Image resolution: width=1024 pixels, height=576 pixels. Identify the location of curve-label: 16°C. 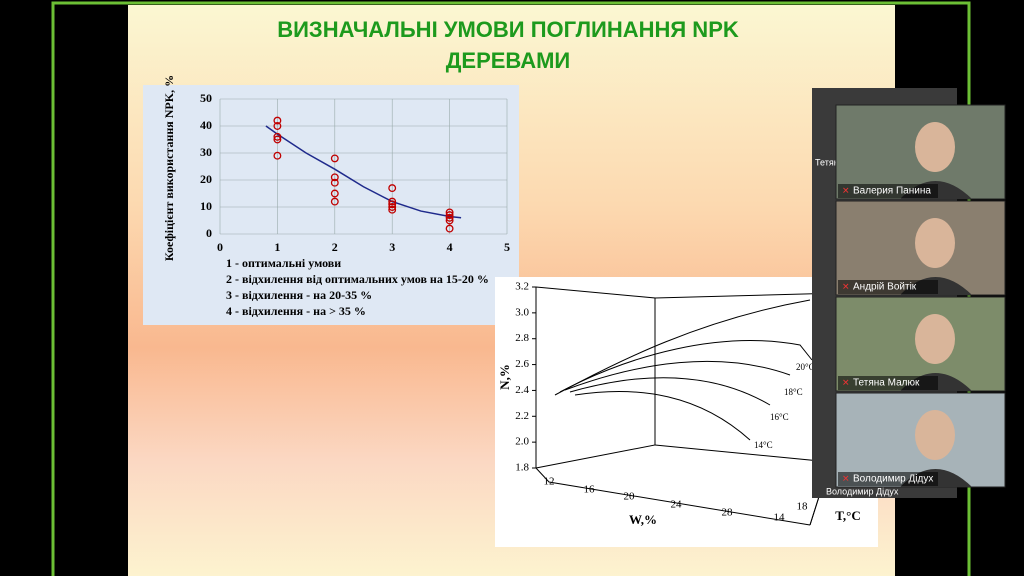
(779, 417).